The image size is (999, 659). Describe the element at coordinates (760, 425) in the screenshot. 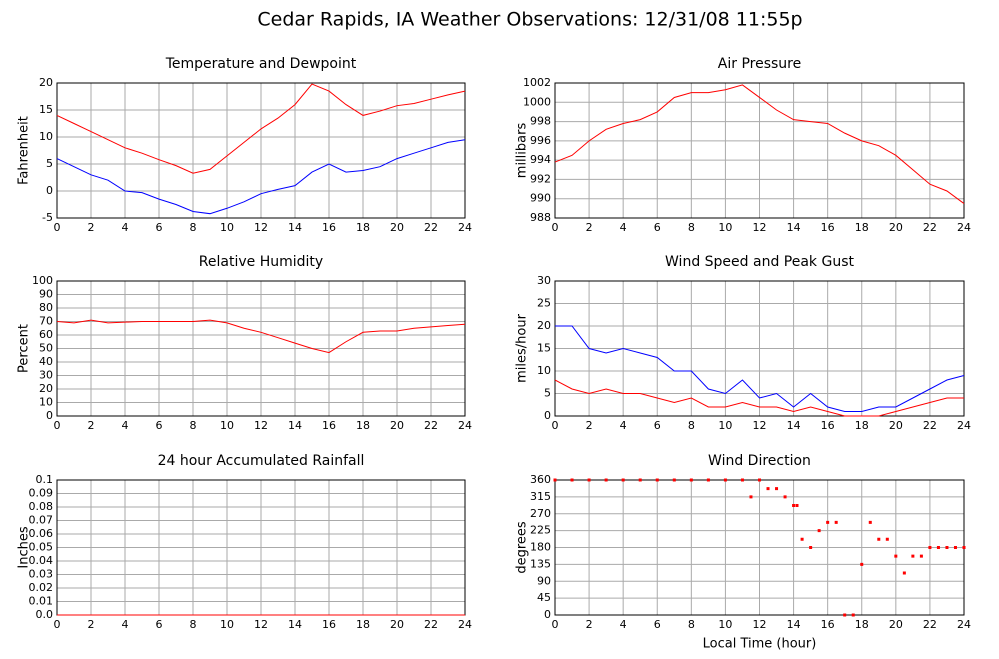

I see `x-tick-label: 12` at that location.